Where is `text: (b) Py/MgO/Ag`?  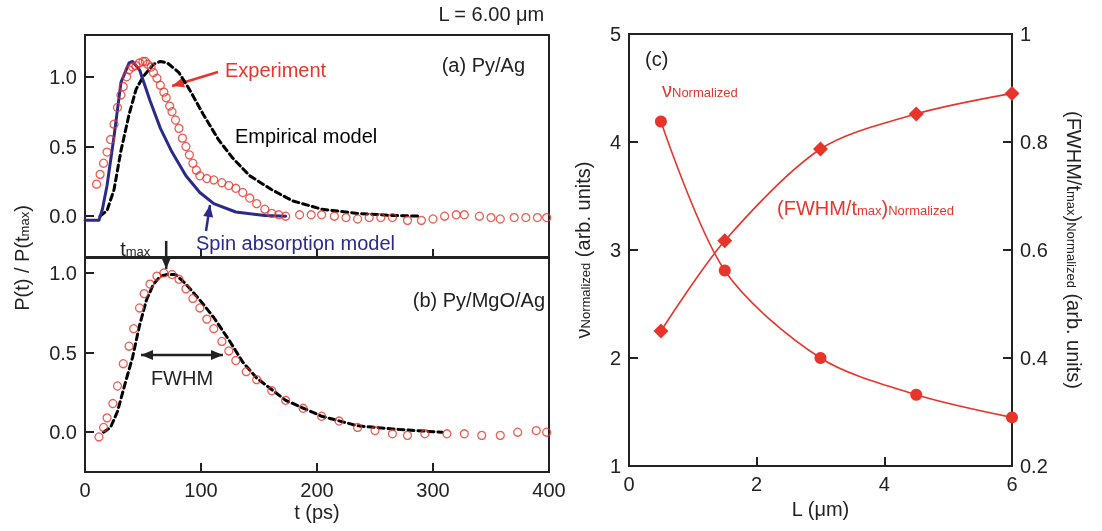 text: (b) Py/MgO/Ag is located at coordinates (479, 300).